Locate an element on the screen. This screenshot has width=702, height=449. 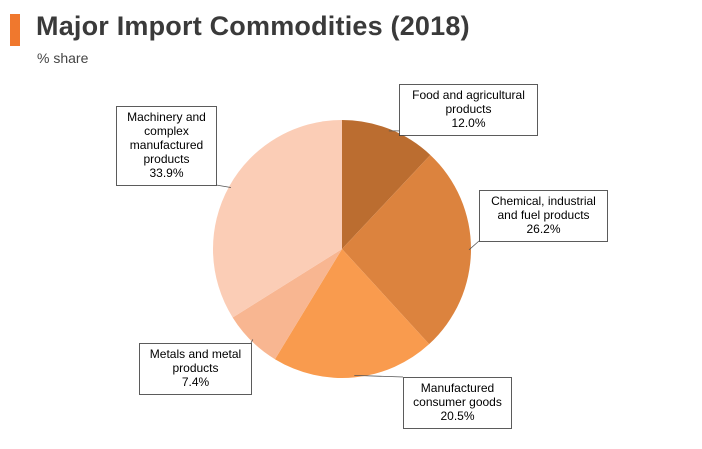
slice-category-label: Manufactured is located at coordinates (457, 388).